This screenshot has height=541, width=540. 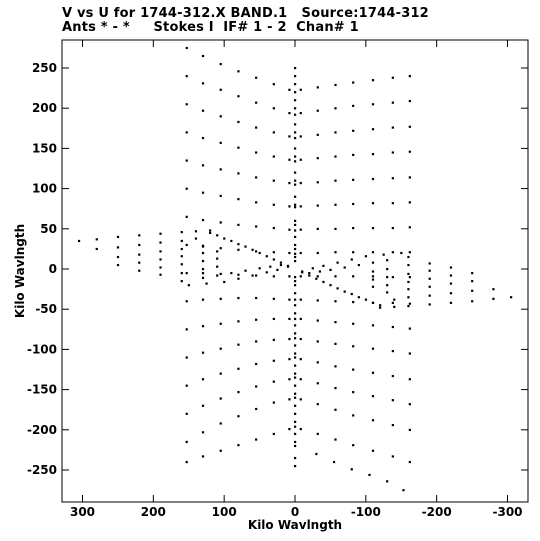 What do you see at coordinates (44, 189) in the screenshot?
I see `y-tick-label: 100` at bounding box center [44, 189].